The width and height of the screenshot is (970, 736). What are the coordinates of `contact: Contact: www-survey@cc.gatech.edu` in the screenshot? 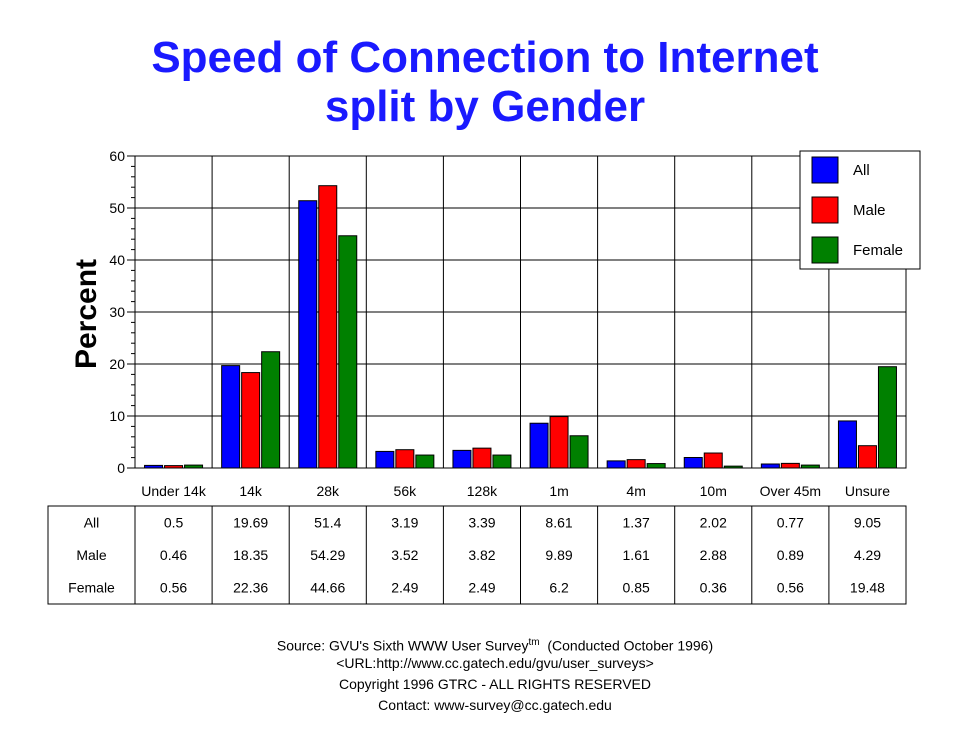 It's located at (495, 705).